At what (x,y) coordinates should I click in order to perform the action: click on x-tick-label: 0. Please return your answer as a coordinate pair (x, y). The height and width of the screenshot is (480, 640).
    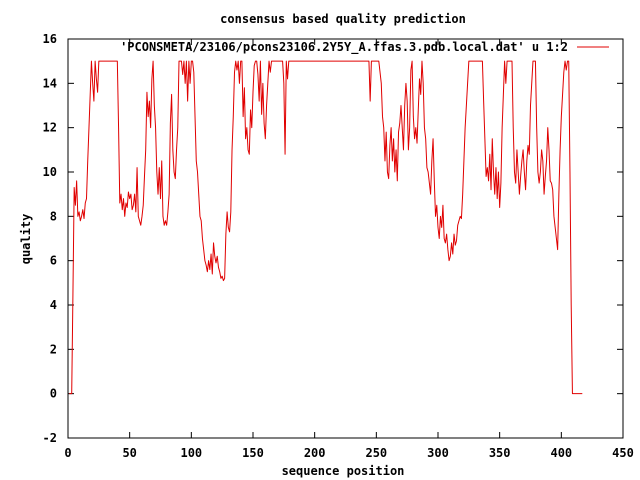
    Looking at the image, I should click on (67, 453).